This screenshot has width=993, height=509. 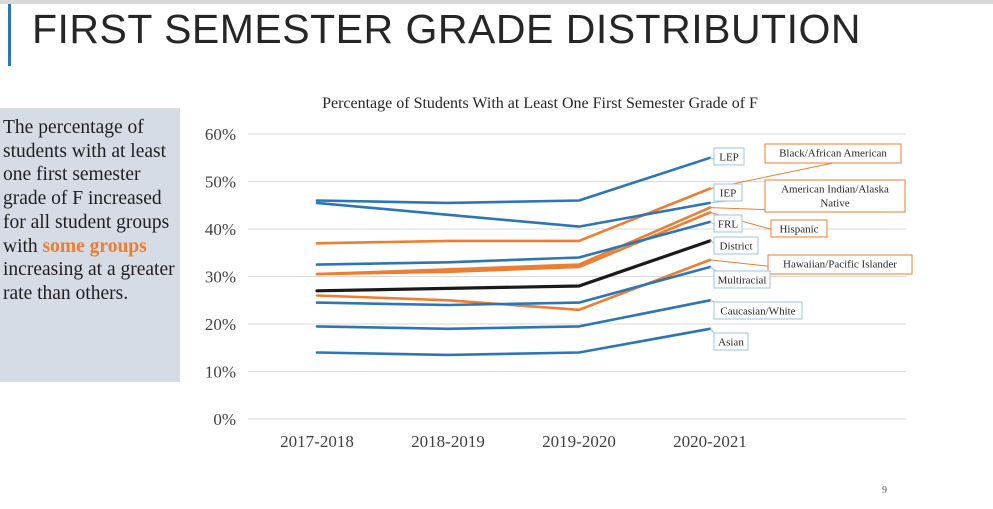 I want to click on series-label: Multiracial, so click(x=742, y=281).